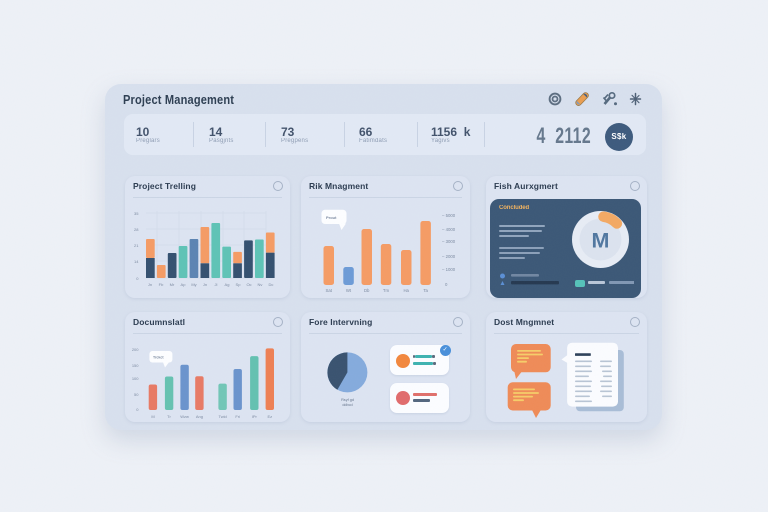 This screenshot has height=512, width=768. Describe the element at coordinates (199, 416) in the screenshot. I see `svg-text: Ang` at that location.